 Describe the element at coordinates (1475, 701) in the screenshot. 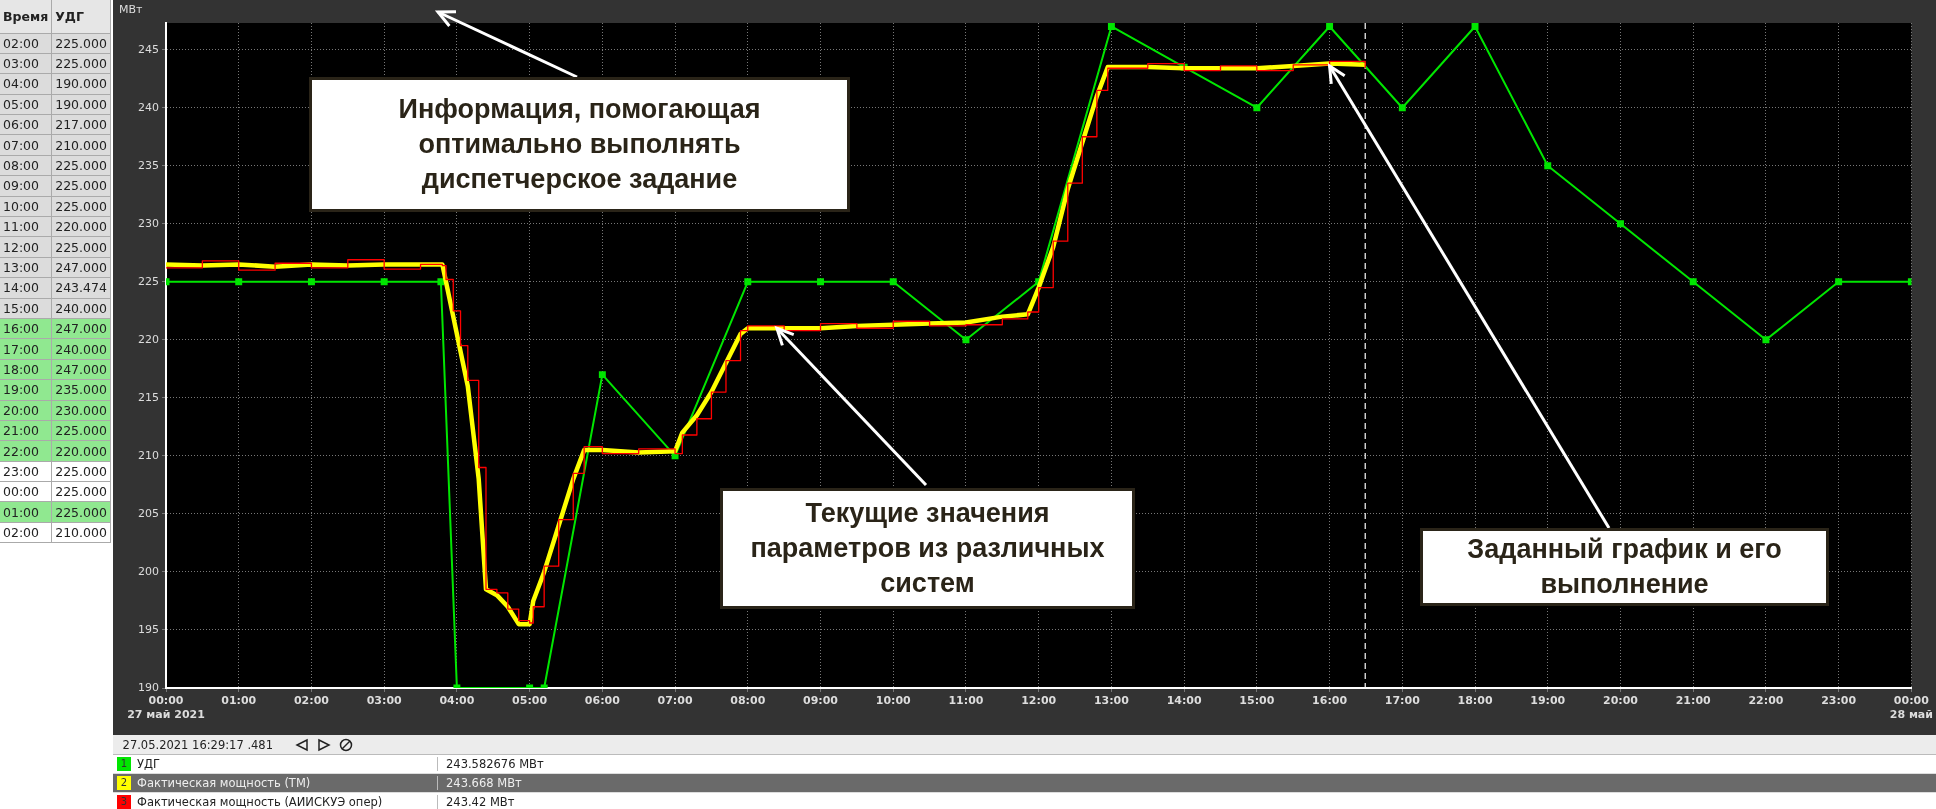

I see `x-tick-label: 18:00` at that location.